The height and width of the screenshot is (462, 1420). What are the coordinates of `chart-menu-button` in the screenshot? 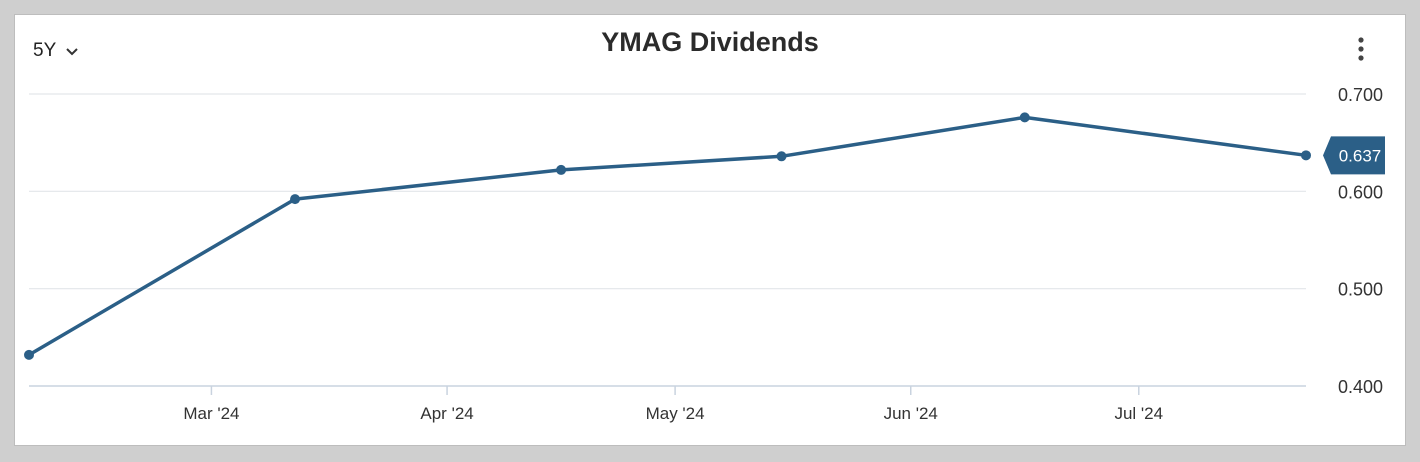 It's located at (1361, 49).